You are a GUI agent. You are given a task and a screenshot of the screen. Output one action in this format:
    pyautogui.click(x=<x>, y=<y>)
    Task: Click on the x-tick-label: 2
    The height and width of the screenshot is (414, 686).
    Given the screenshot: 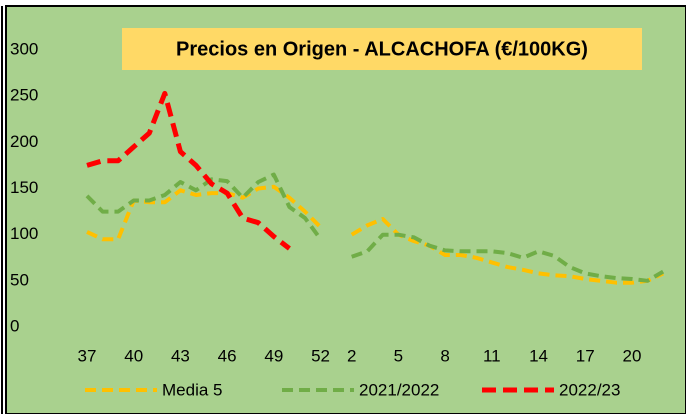 What is the action you would take?
    pyautogui.click(x=351, y=355)
    